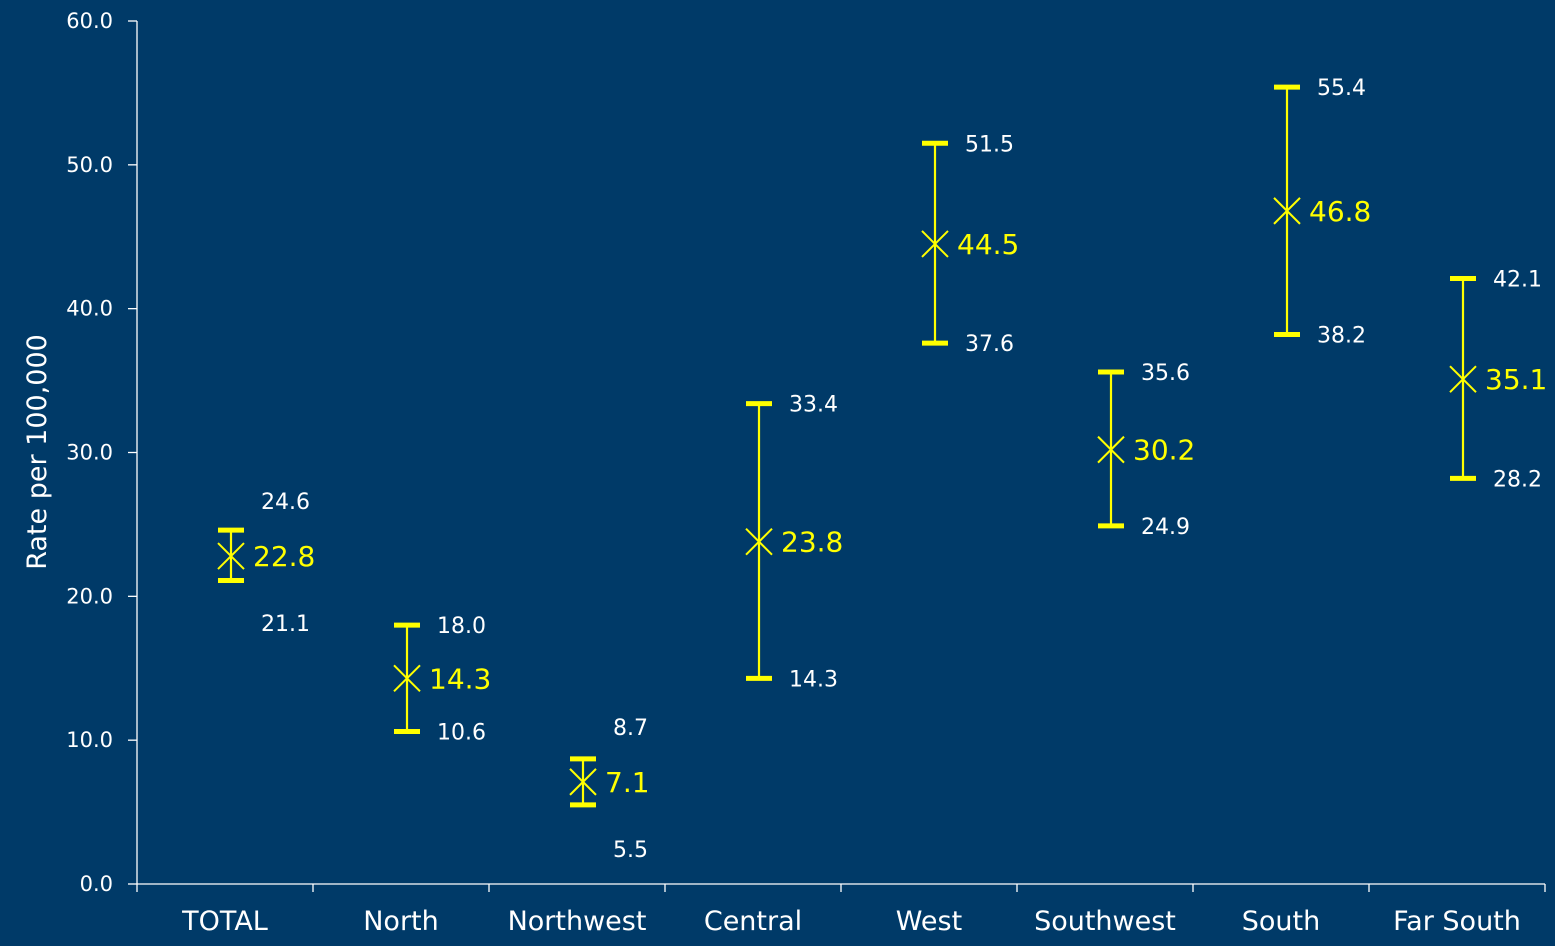 Image resolution: width=1555 pixels, height=946 pixels. Describe the element at coordinates (1516, 379) in the screenshot. I see `data-point-value-label: 35.1` at that location.